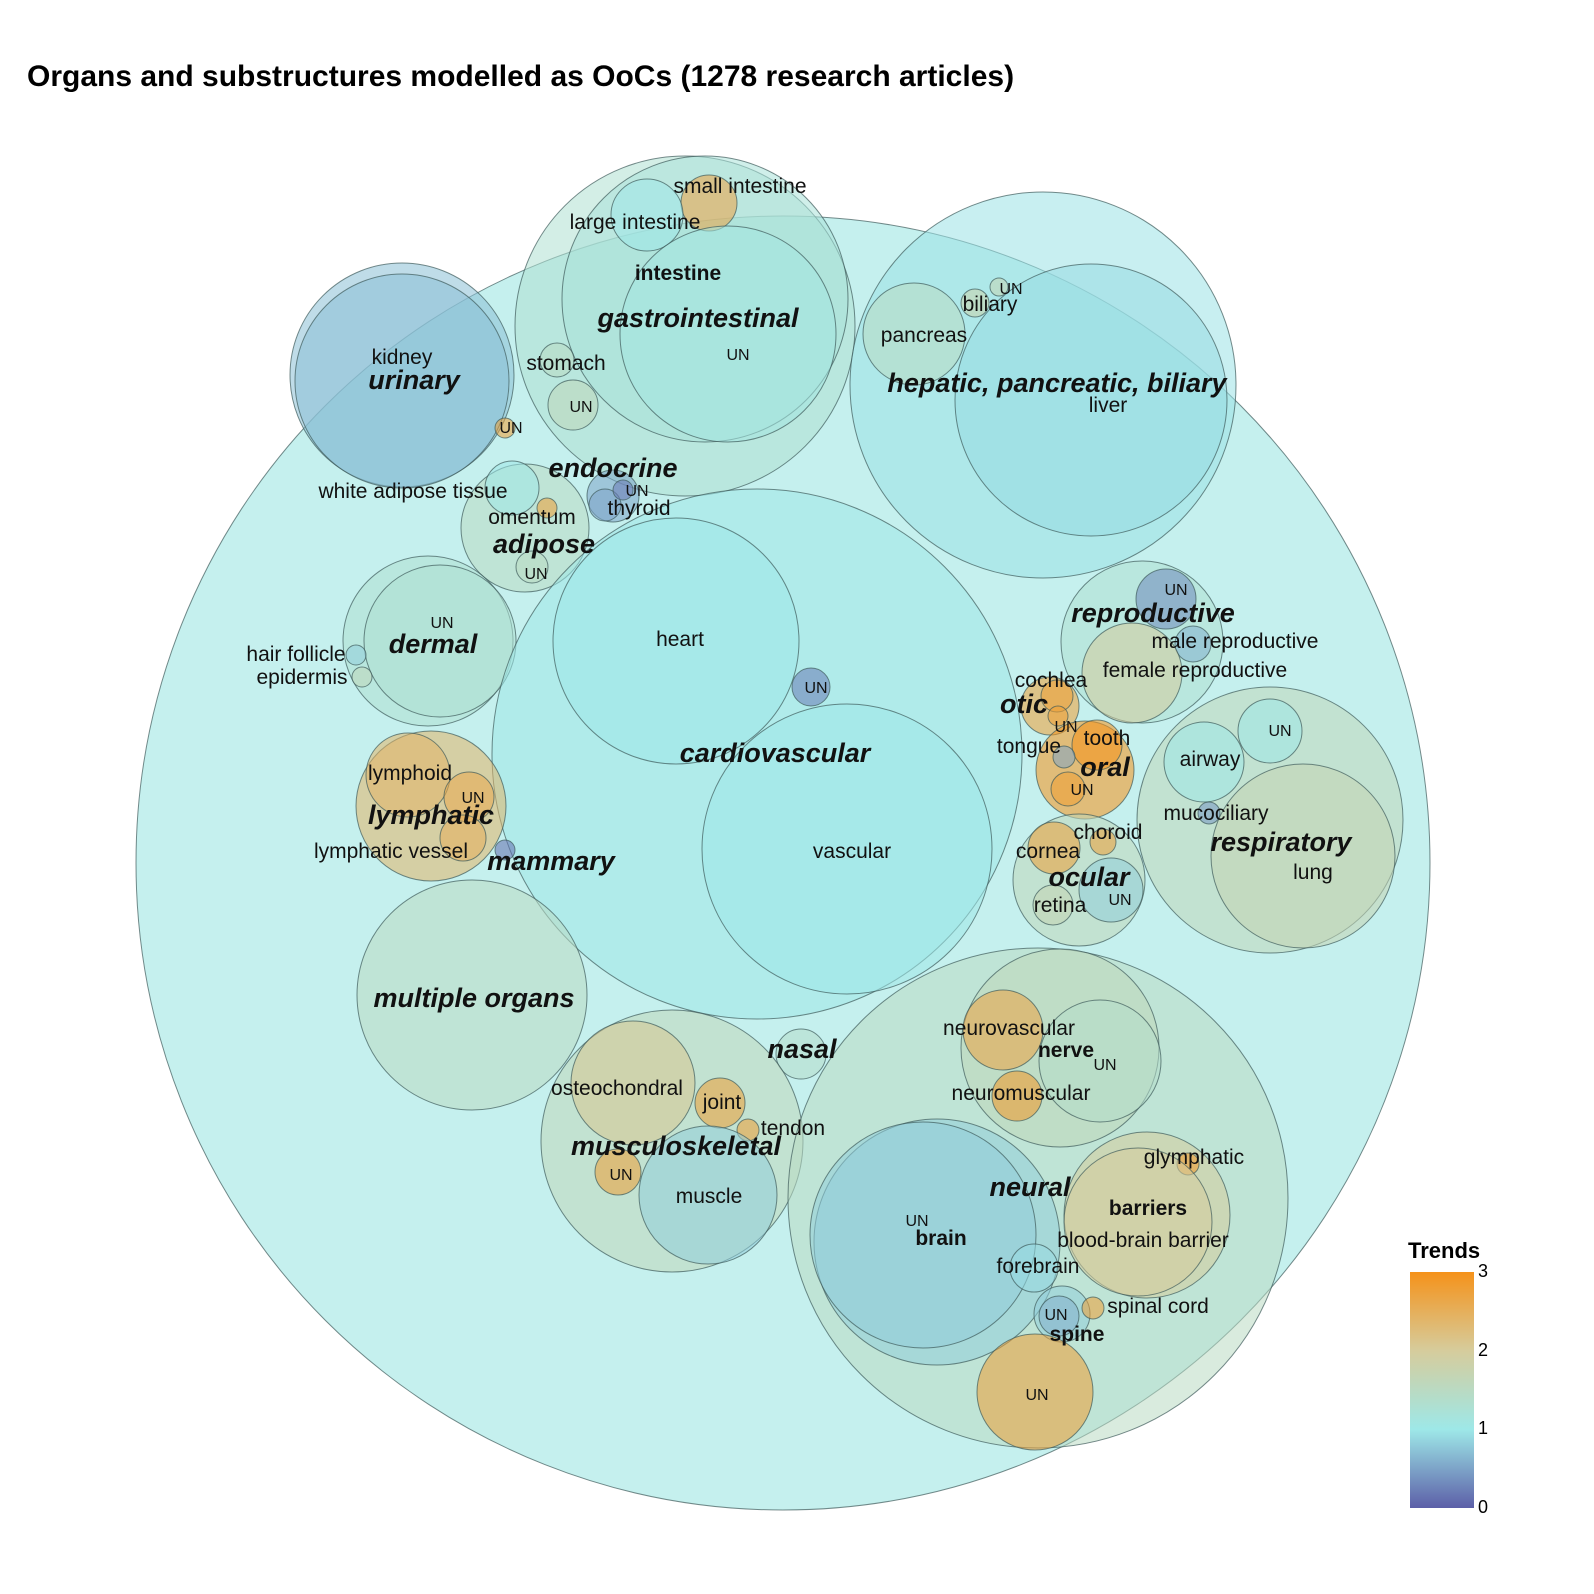 The image size is (1594, 1594). What do you see at coordinates (1036, 1395) in the screenshot?
I see `label-neural-un: UN` at bounding box center [1036, 1395].